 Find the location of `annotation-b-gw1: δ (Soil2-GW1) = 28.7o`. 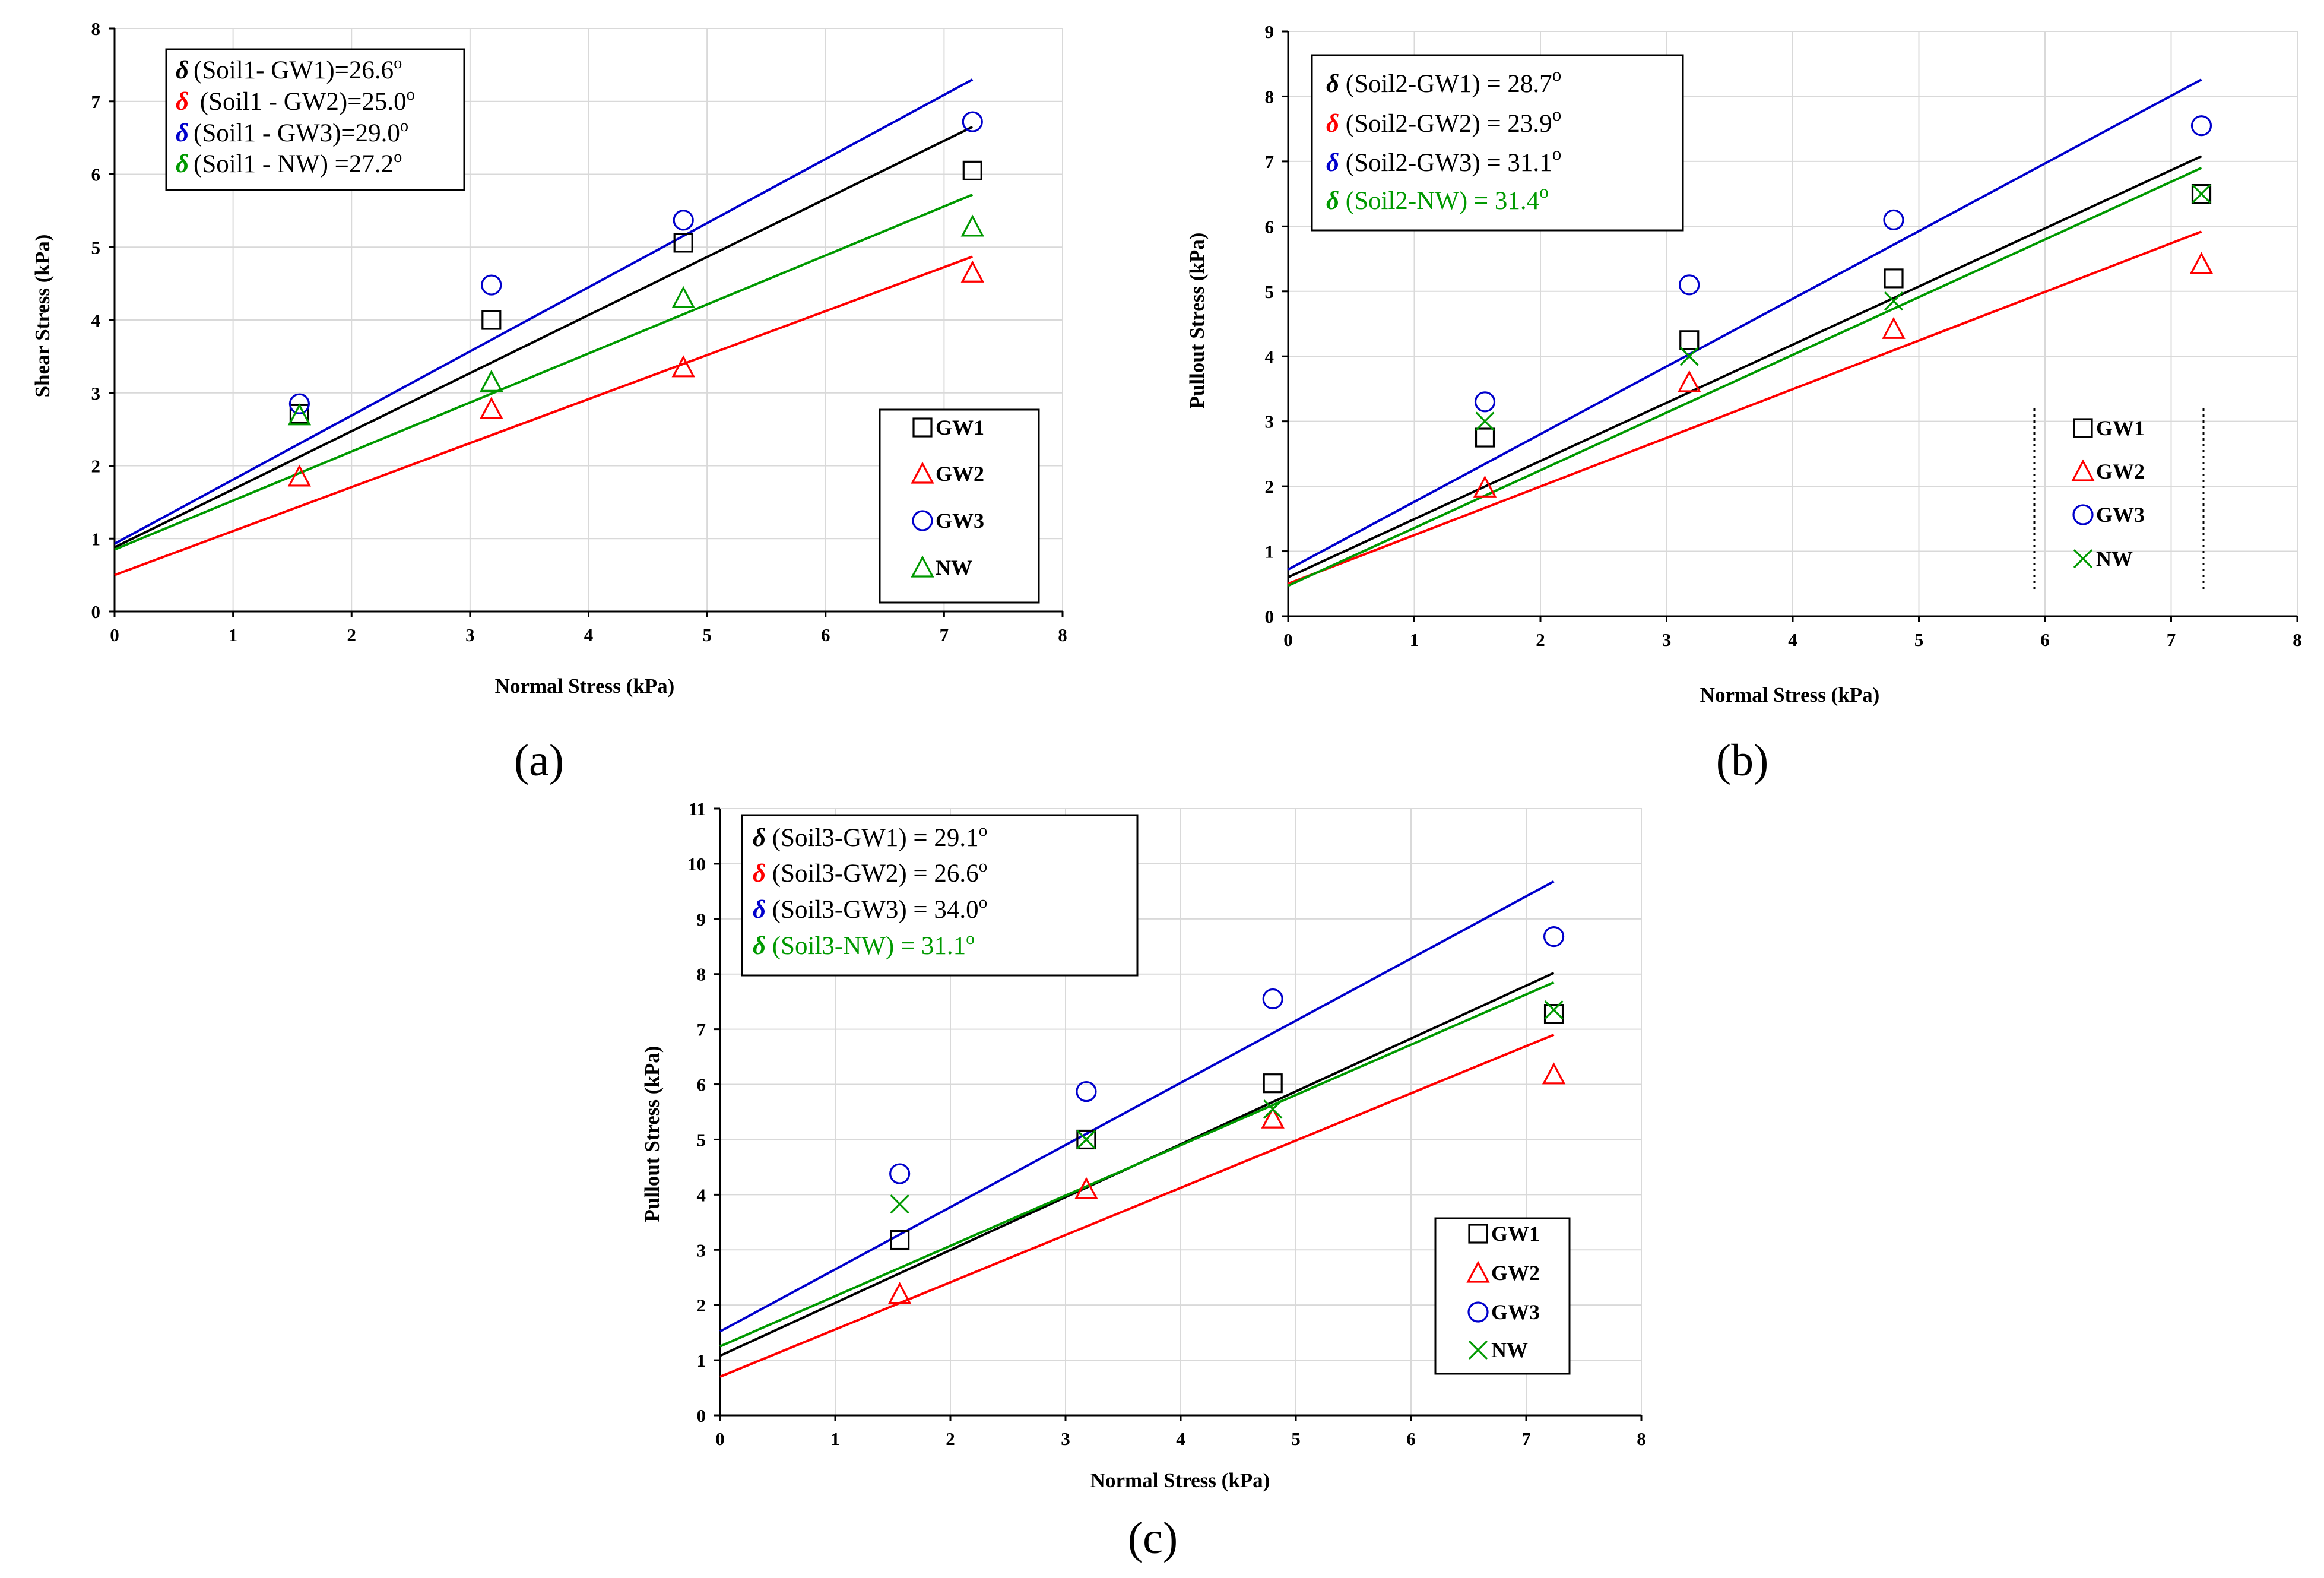

annotation-b-gw1: δ (Soil2-GW1) = 28.7o is located at coordinates (1443, 81).